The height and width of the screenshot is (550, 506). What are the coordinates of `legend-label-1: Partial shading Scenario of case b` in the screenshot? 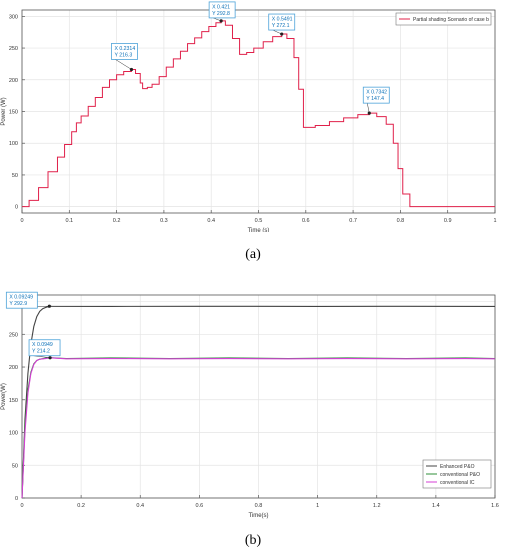 It's located at (451, 20).